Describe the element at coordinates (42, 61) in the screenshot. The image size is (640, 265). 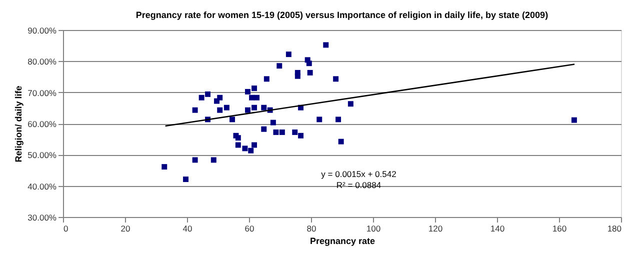
I see `y-tick-label: 80.00%` at that location.